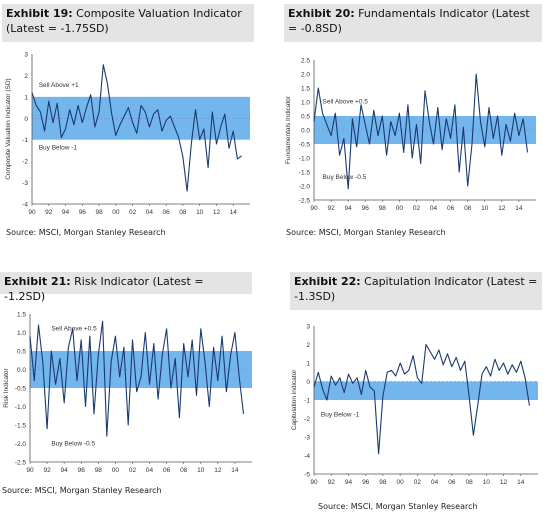 The image size is (550, 523). Describe the element at coordinates (21, 389) in the screenshot. I see `y-tick-label: -0.5` at that location.